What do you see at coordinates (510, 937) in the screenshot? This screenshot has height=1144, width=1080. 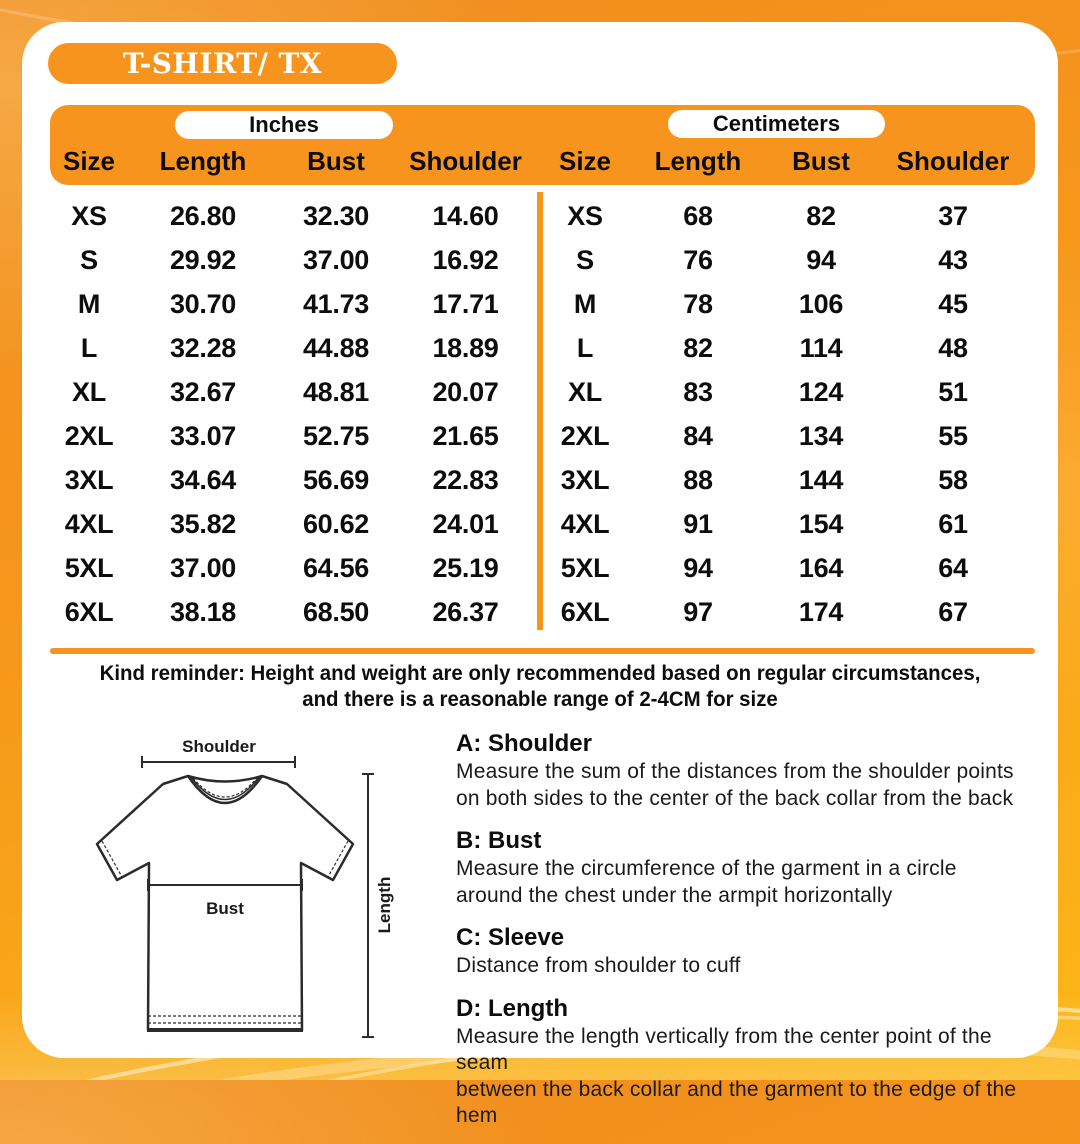 I see `instruction-heading: C: Sleeve` at bounding box center [510, 937].